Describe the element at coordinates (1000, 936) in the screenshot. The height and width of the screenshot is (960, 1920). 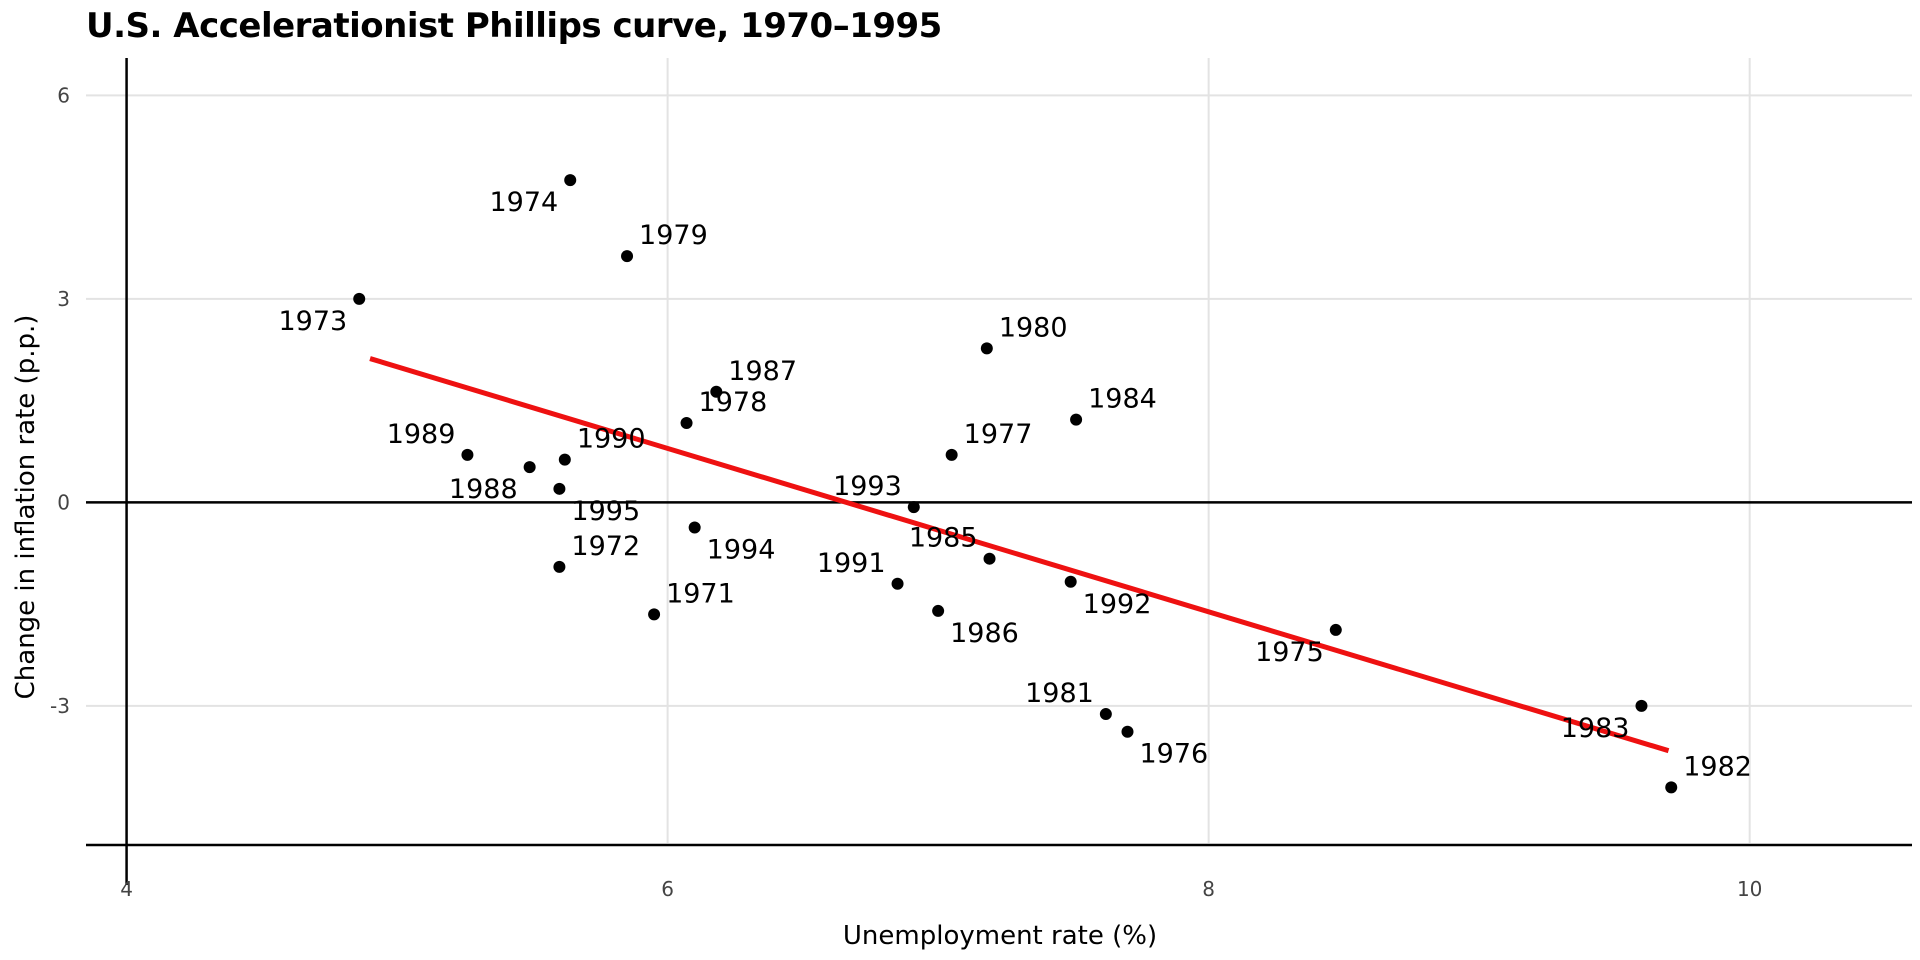
I see `x-axis-title: Unemployment rate (%)` at that location.